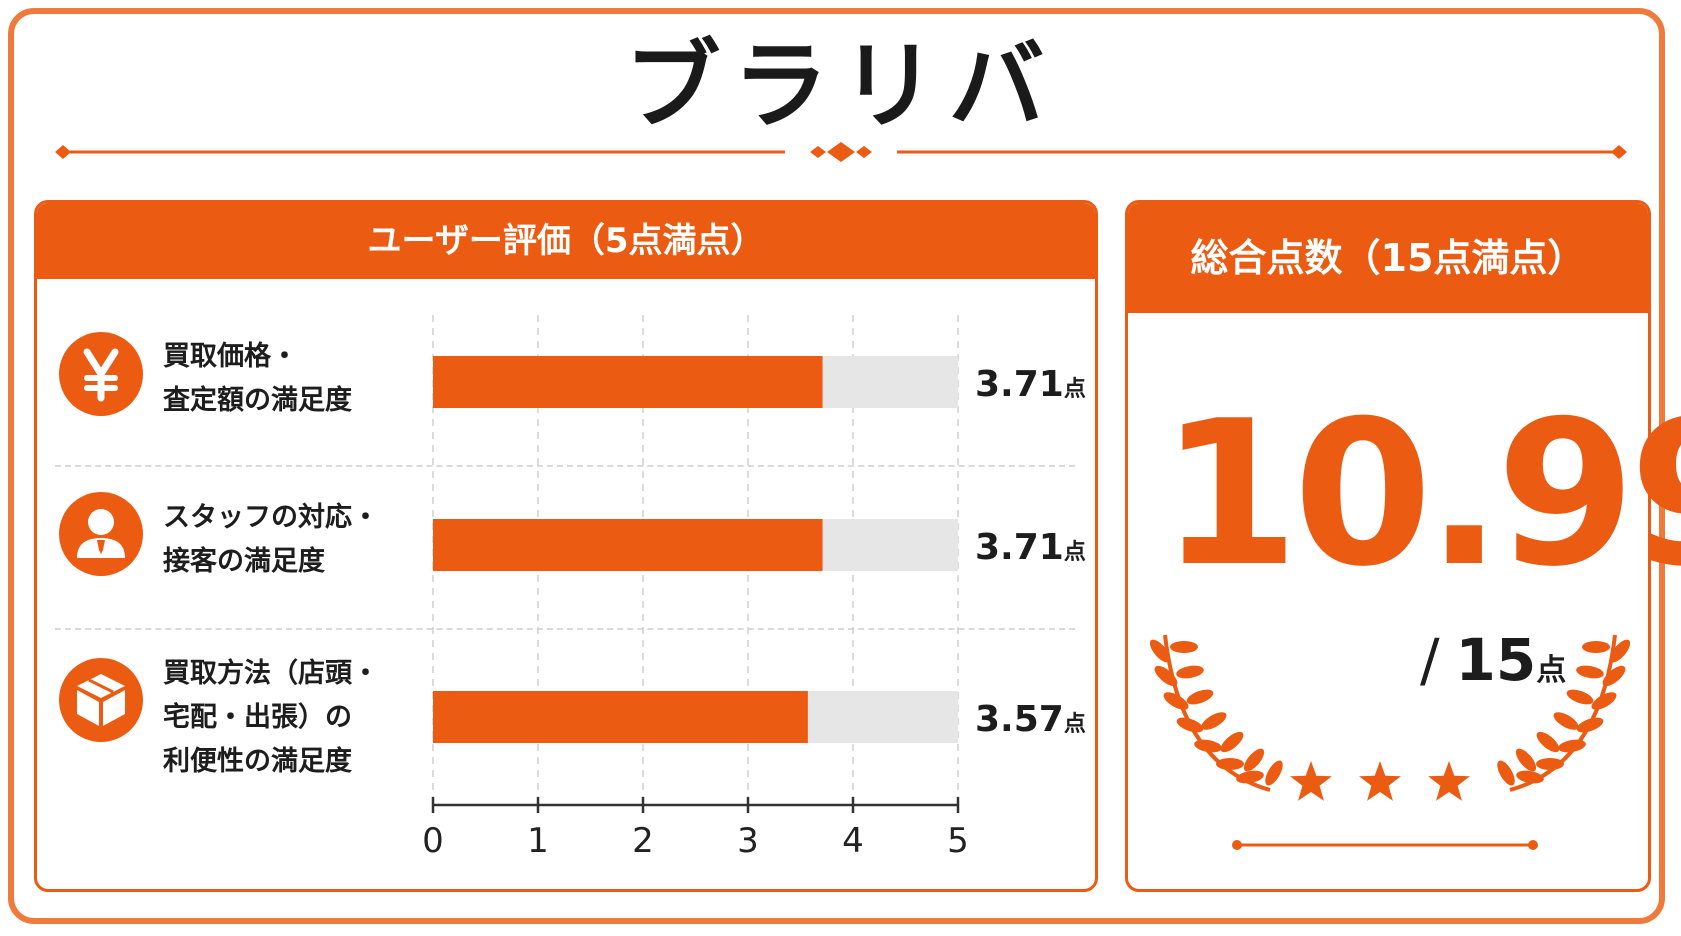 This screenshot has height=936, width=1681. Describe the element at coordinates (841, 152) in the screenshot. I see `title-divider` at that location.